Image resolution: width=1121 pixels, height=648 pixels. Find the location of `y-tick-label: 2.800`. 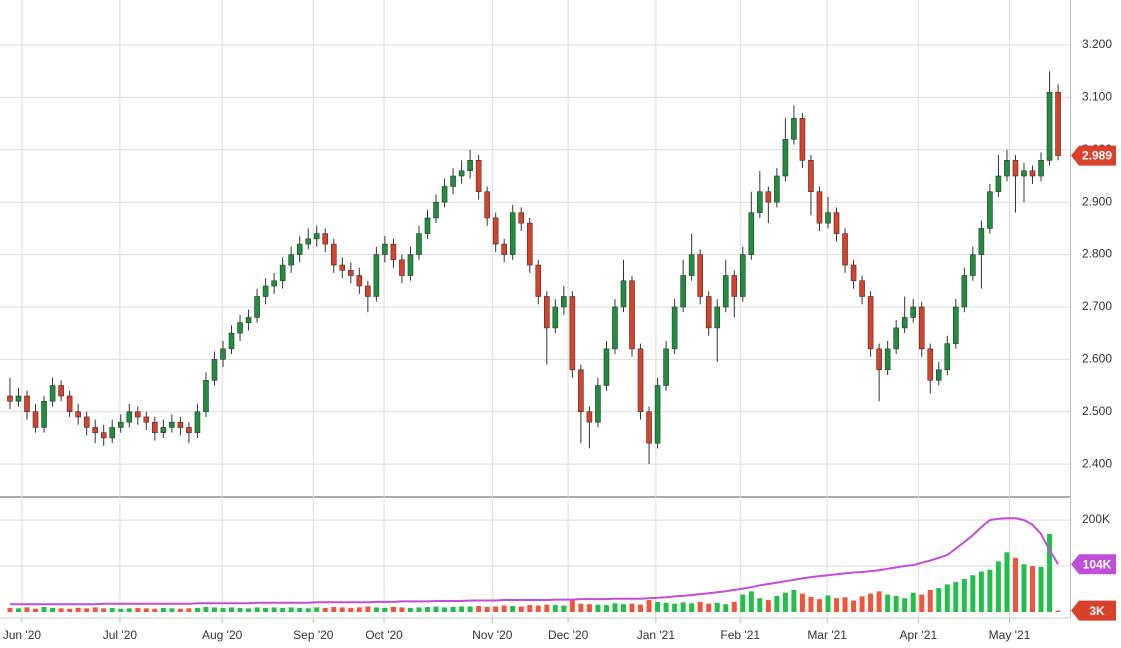

y-tick-label: 2.800 is located at coordinates (1097, 254).